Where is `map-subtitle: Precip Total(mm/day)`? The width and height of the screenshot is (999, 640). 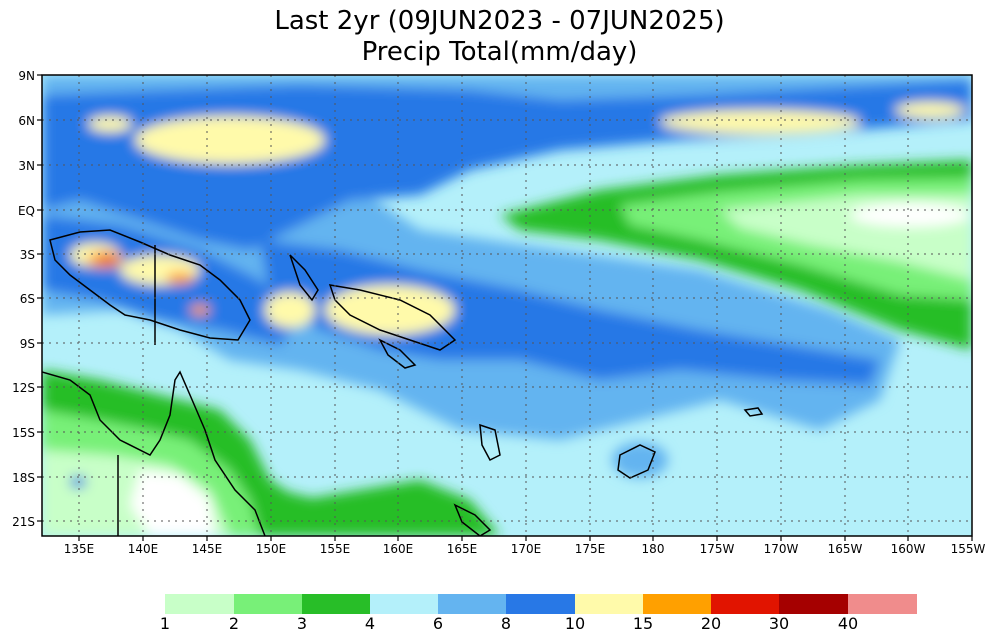
map-subtitle: Precip Total(mm/day) is located at coordinates (499, 52).